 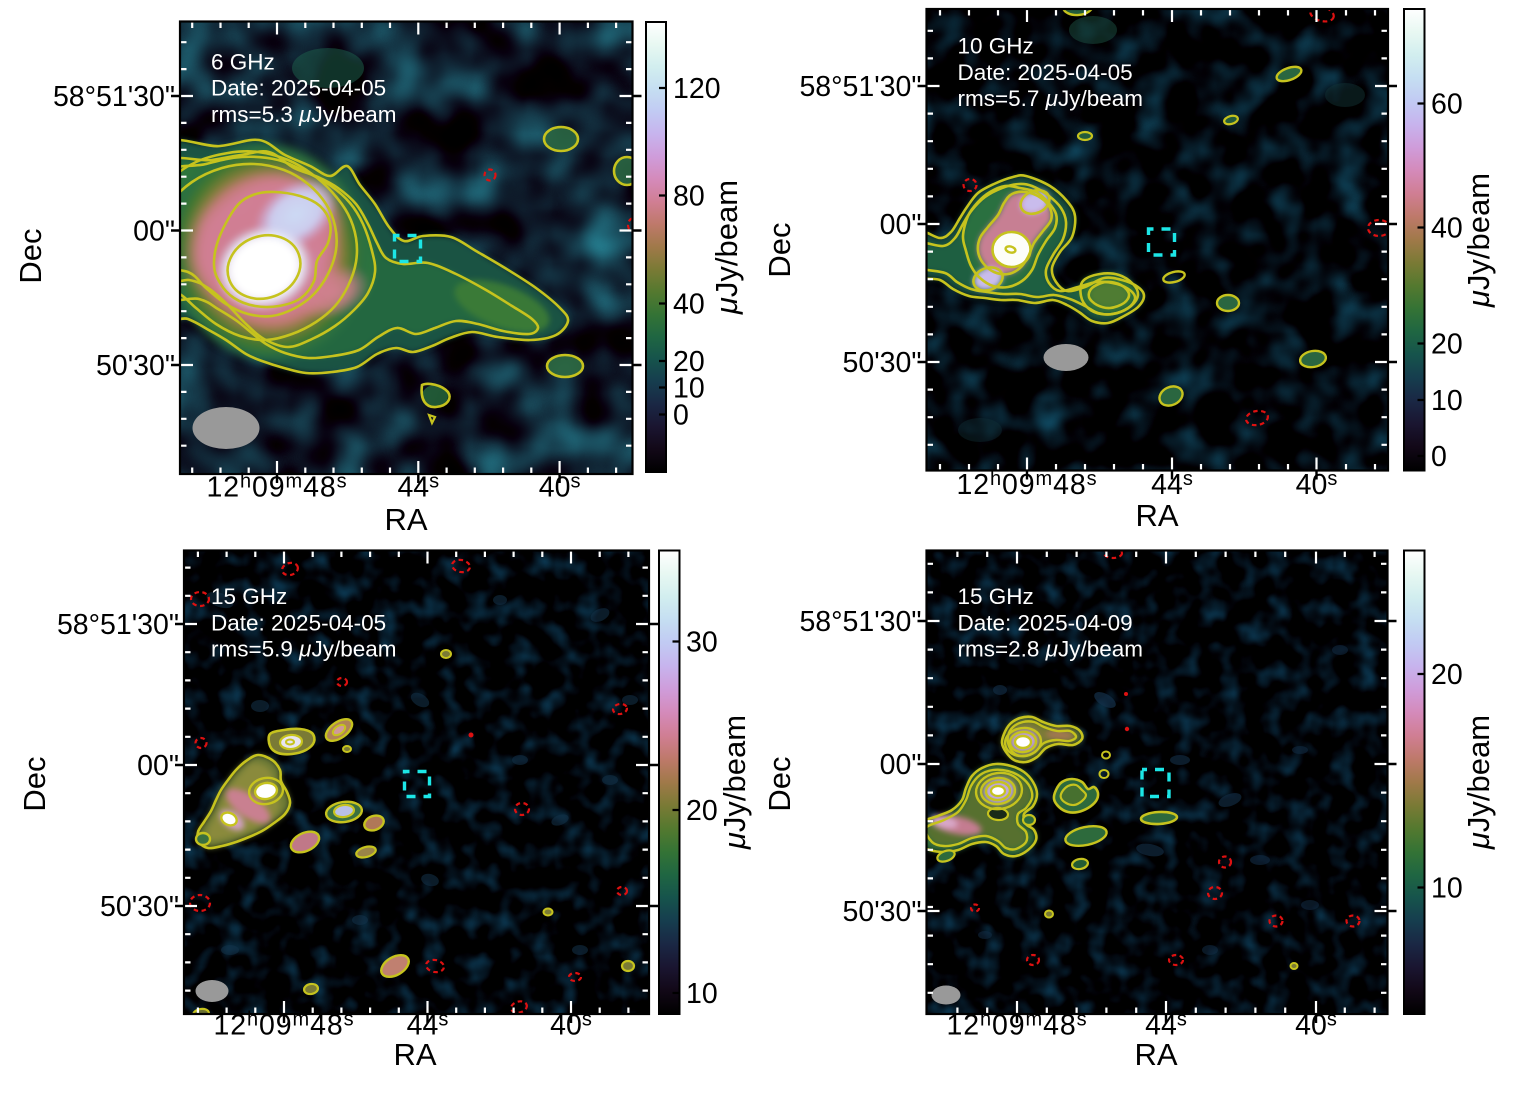 I want to click on svg-text: rms=5.3 μJy/beam, so click(x=304, y=114).